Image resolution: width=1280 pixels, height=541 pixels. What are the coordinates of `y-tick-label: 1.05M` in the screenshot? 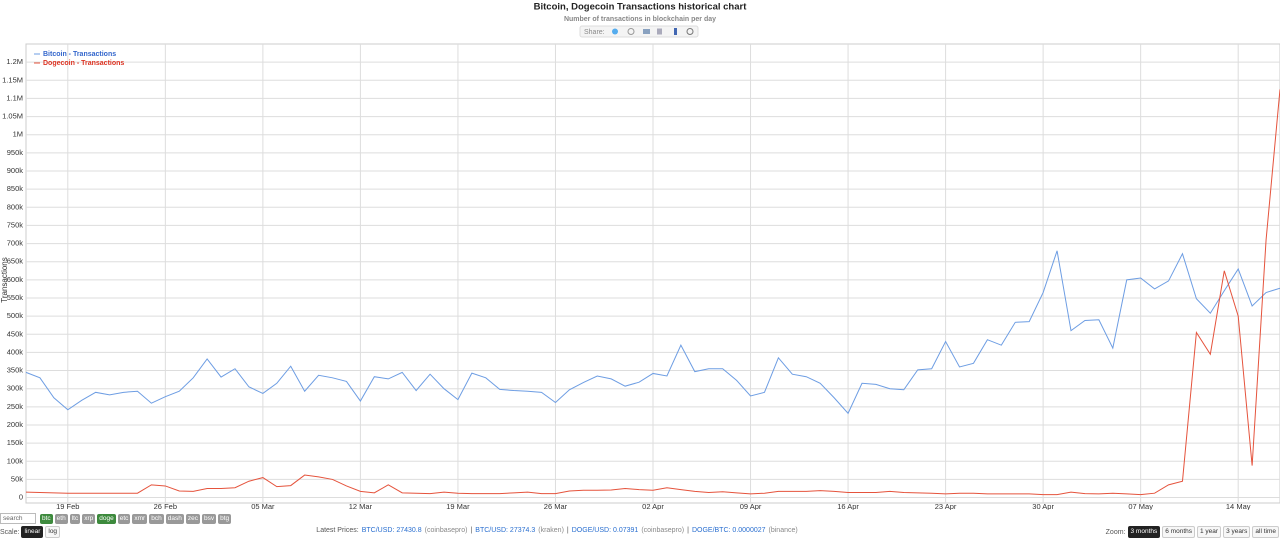 It's located at (12, 116).